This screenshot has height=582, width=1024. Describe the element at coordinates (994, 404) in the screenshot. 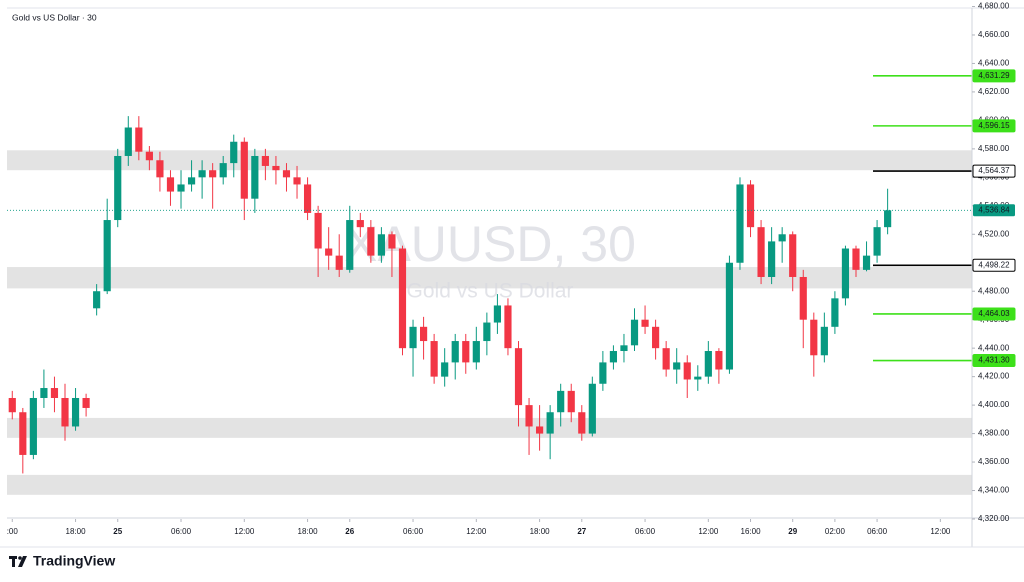

I see `y-tick-label: 4,400.00` at that location.